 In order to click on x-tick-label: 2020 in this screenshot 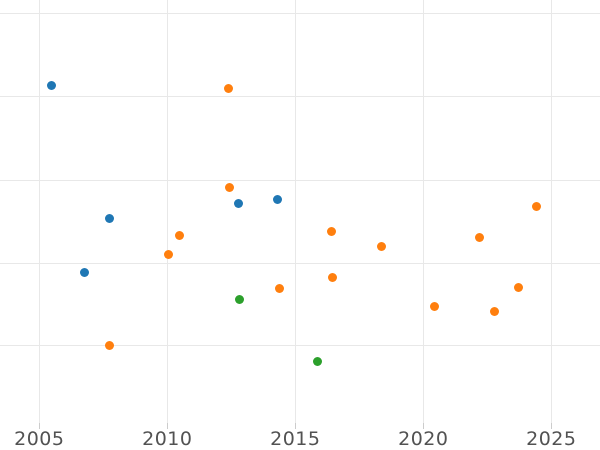, I will do `click(423, 439)`.